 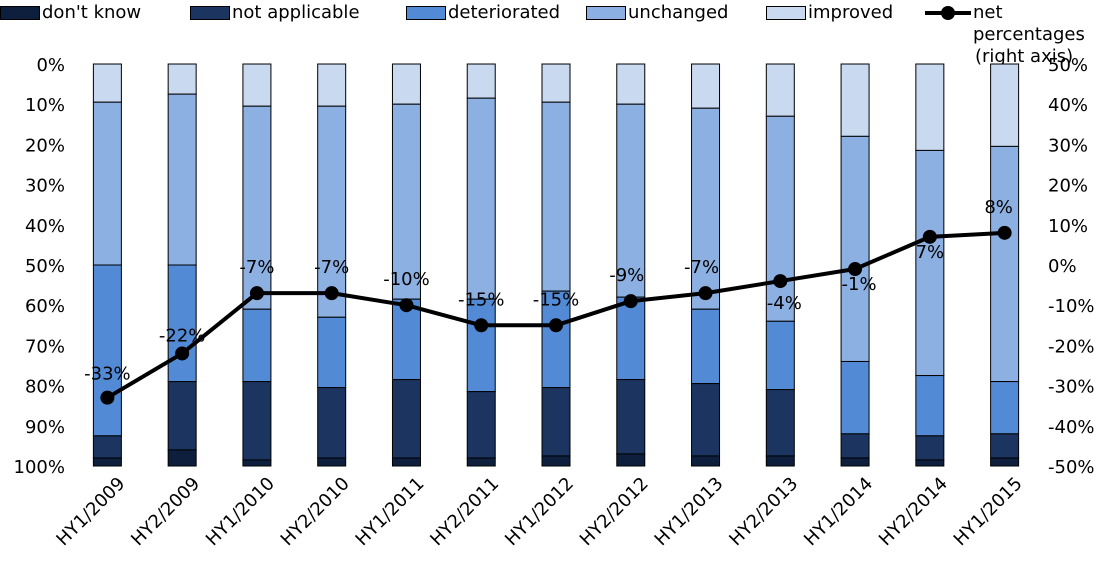 I want to click on legend-label-unchanged: unchanged, so click(x=678, y=12).